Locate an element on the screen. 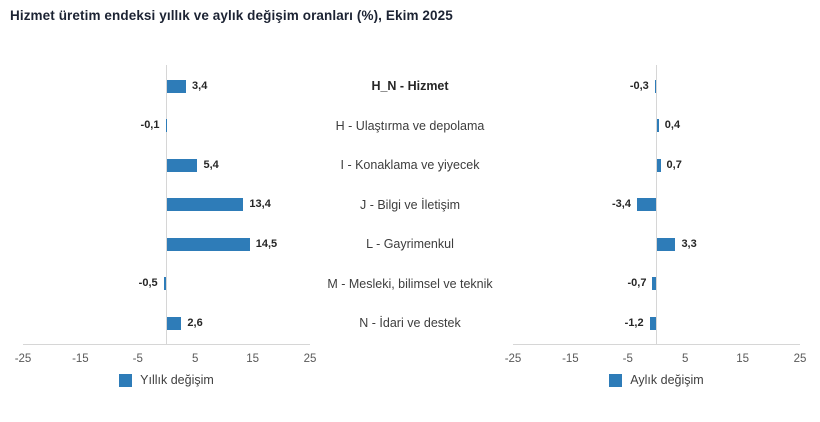 The width and height of the screenshot is (820, 422). bar-value-label: 5,4 is located at coordinates (211, 164).